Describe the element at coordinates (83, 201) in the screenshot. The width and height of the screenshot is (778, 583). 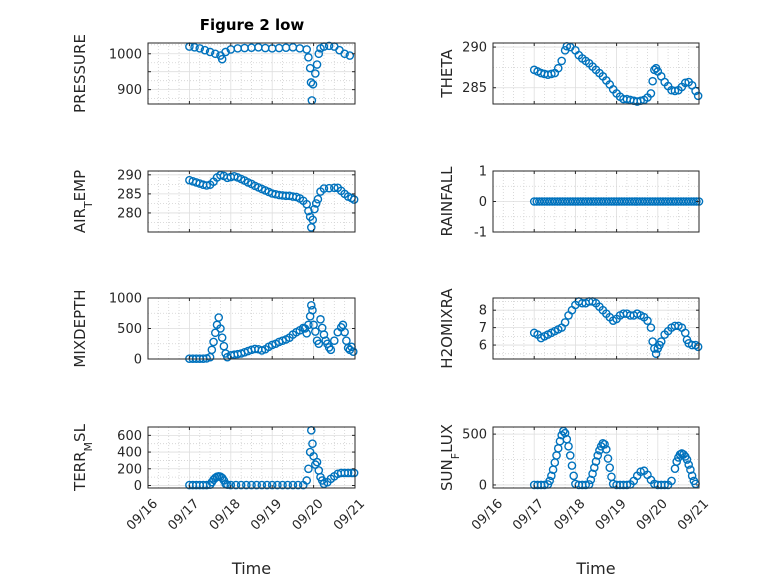
I see `y-axis-label: AIRTEMP` at that location.